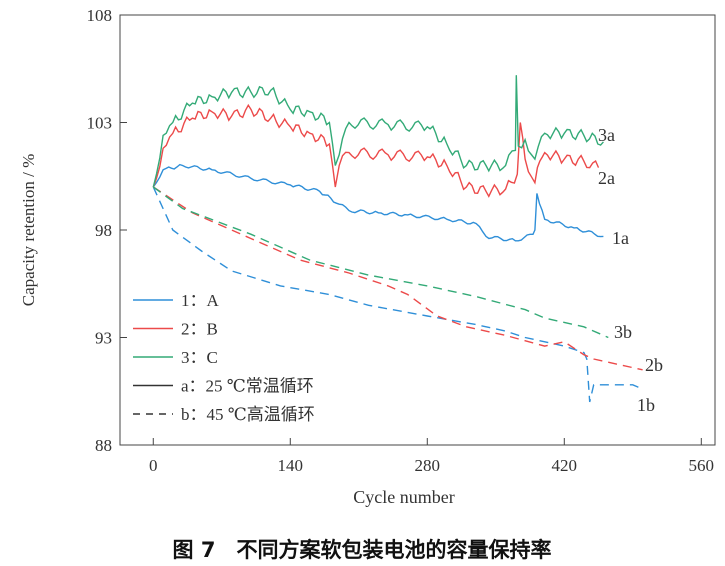  What do you see at coordinates (199, 357) in the screenshot?
I see `legend-label: 3：C` at bounding box center [199, 357].